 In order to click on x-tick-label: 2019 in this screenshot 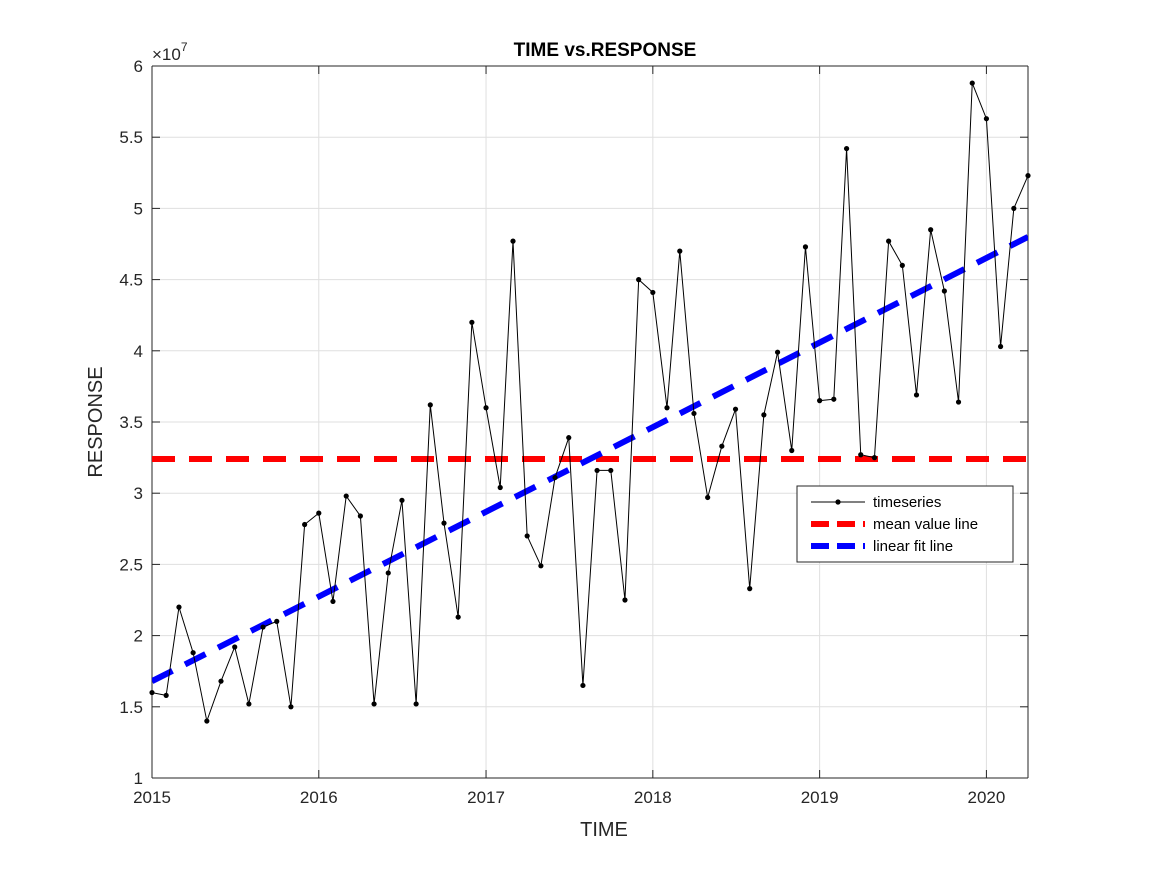, I will do `click(820, 797)`.